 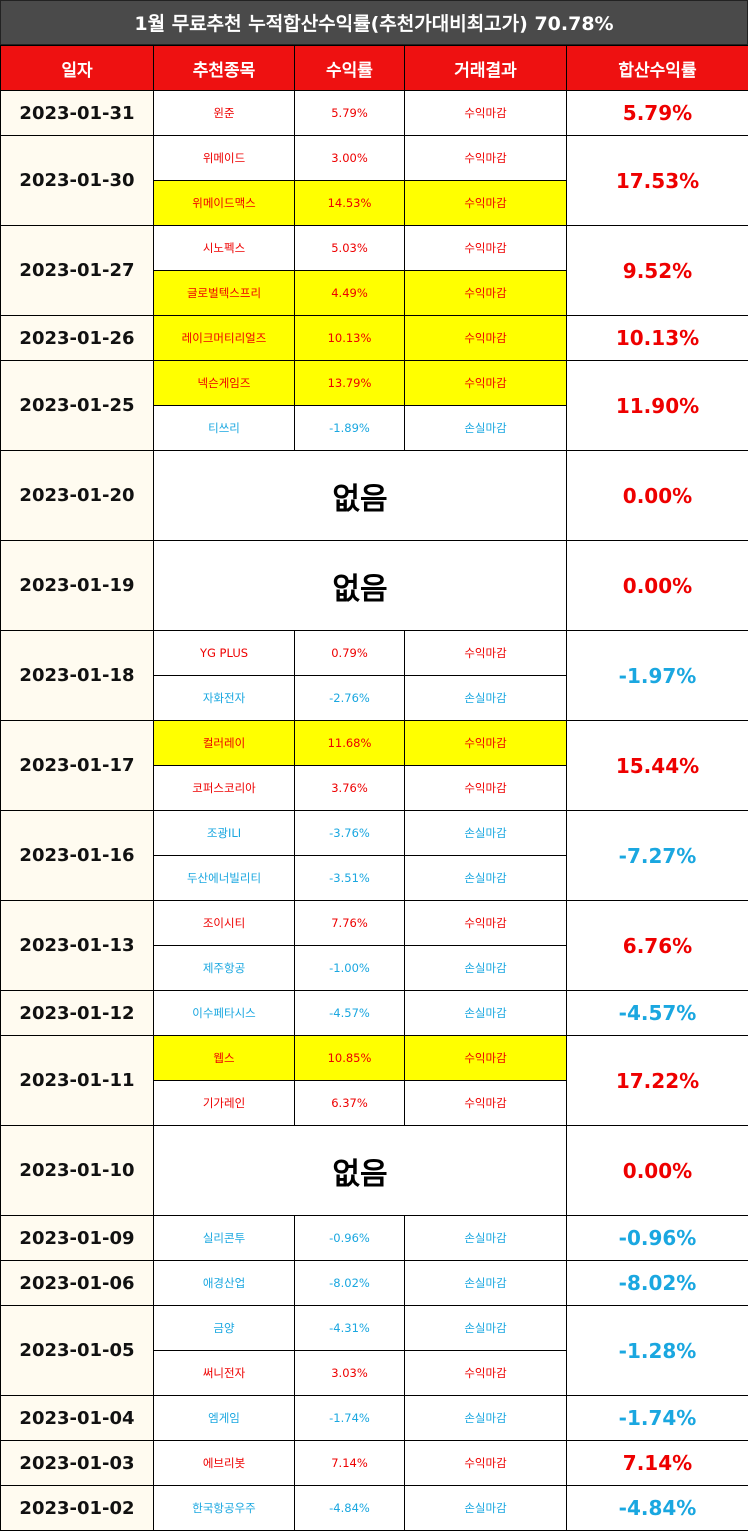 What do you see at coordinates (349, 1058) in the screenshot?
I see `return-rate: 10.85%` at bounding box center [349, 1058].